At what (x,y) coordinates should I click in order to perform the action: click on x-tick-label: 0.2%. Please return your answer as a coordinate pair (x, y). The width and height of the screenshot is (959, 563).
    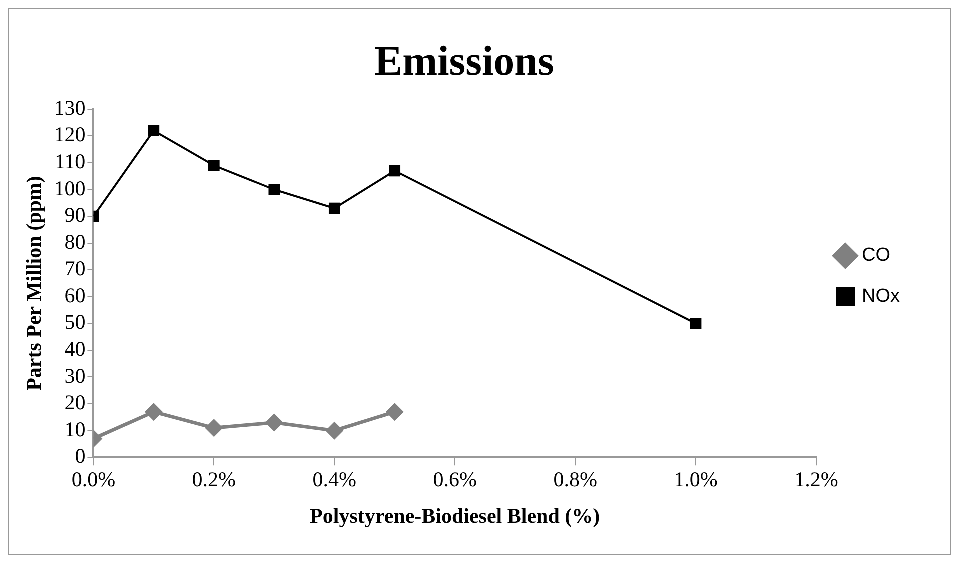
    Looking at the image, I should click on (214, 480).